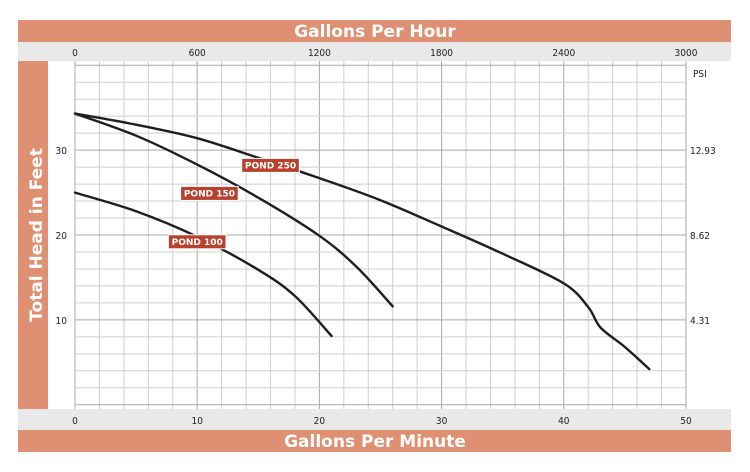 The image size is (750, 472). Describe the element at coordinates (75, 53) in the screenshot. I see `top-tick-label: 0` at that location.